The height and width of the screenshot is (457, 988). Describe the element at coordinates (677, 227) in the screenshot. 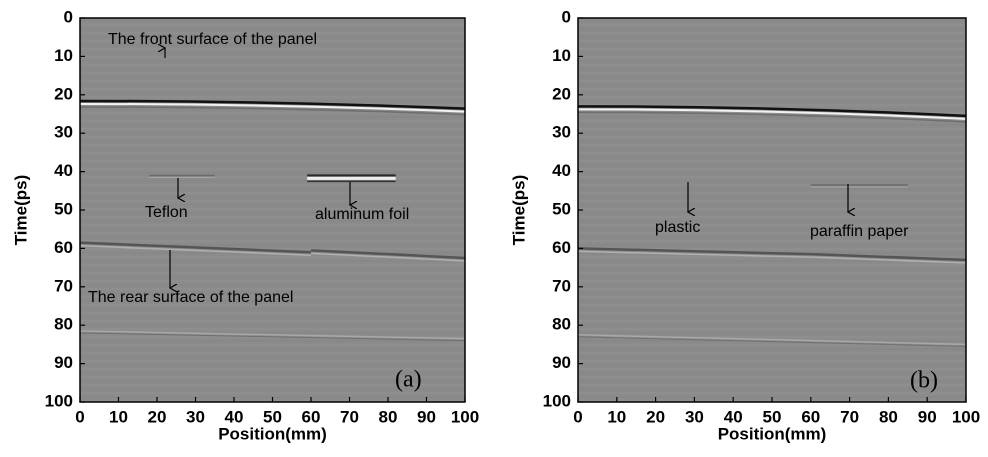

I see `annotation: plastic` at that location.